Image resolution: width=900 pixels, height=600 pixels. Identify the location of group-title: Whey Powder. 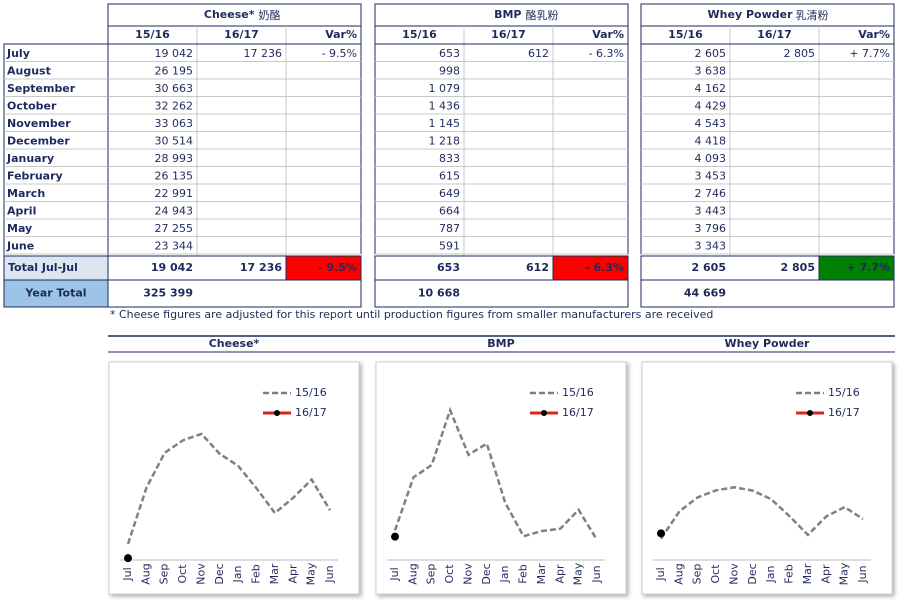
(751, 14).